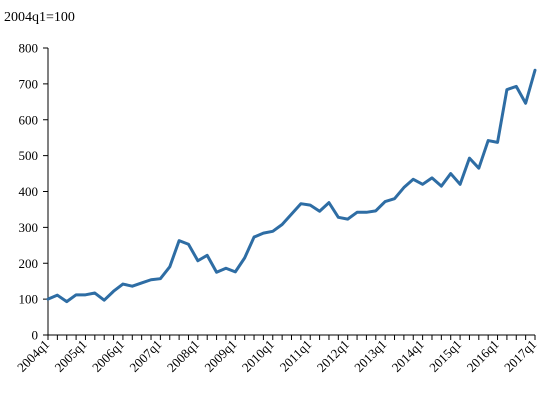  What do you see at coordinates (29, 299) in the screenshot?
I see `y-tick-label: 100` at bounding box center [29, 299].